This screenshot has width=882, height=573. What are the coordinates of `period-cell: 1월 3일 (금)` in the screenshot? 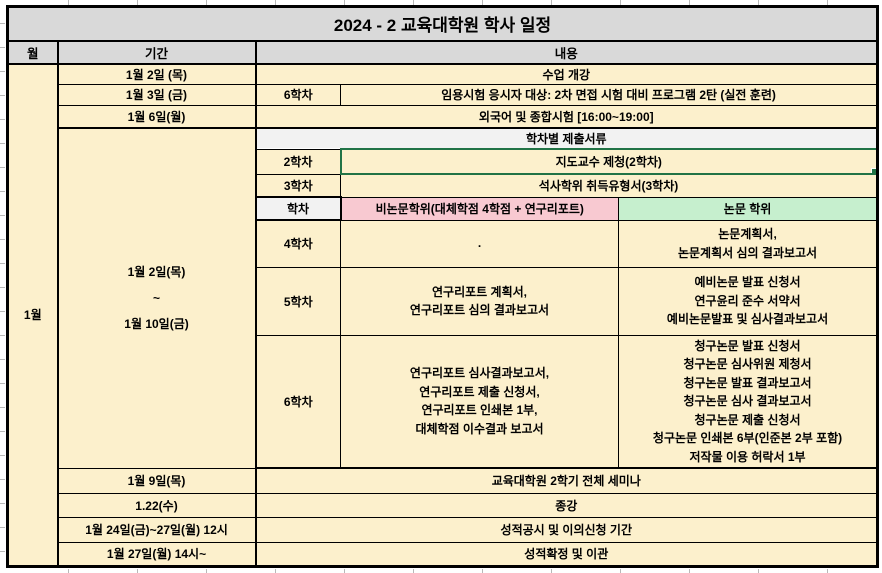 It's located at (157, 94).